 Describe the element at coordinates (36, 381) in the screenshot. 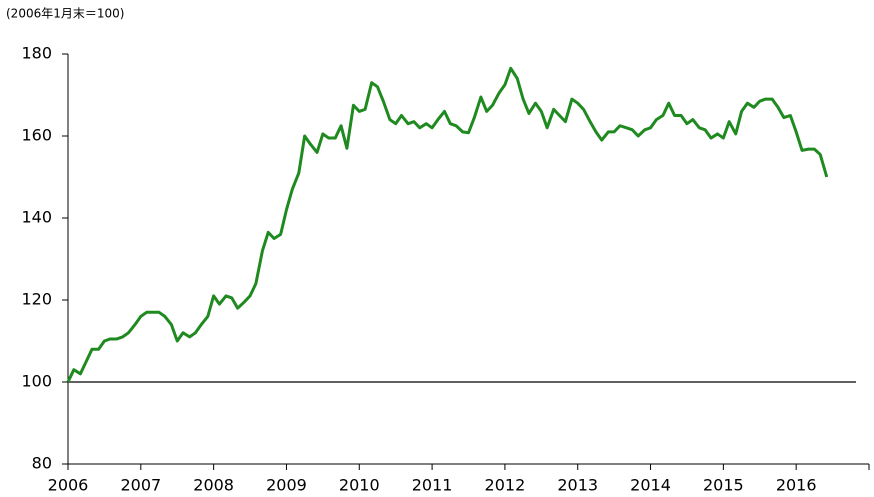

I see `y-tick-label: 100` at that location.